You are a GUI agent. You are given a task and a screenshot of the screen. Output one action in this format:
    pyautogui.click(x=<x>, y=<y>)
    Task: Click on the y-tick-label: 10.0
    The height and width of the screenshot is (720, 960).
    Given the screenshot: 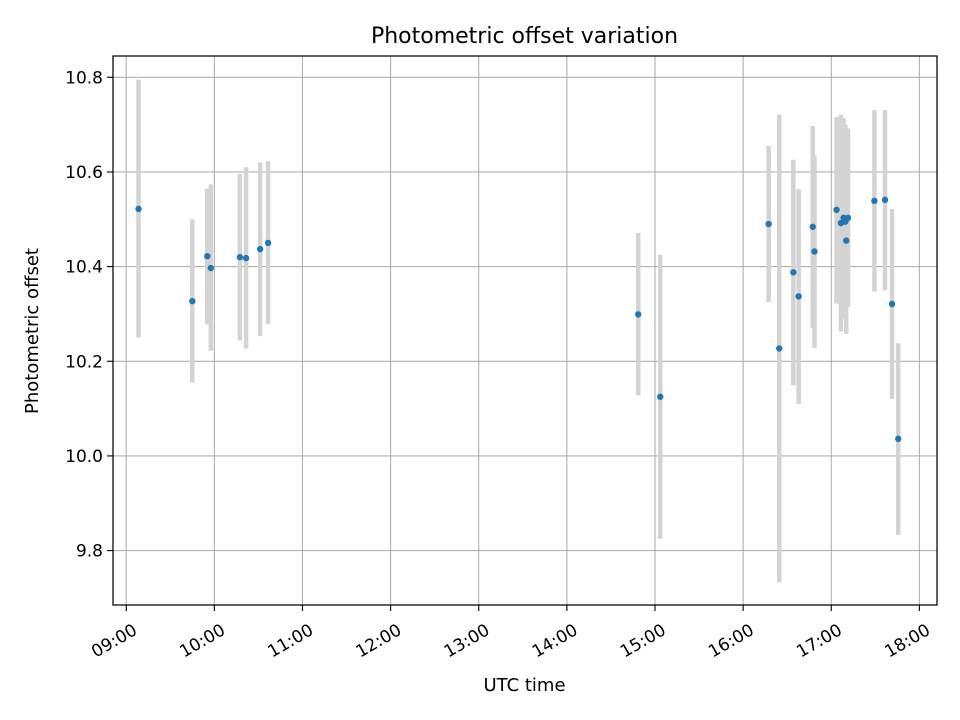 What is the action you would take?
    pyautogui.click(x=84, y=457)
    